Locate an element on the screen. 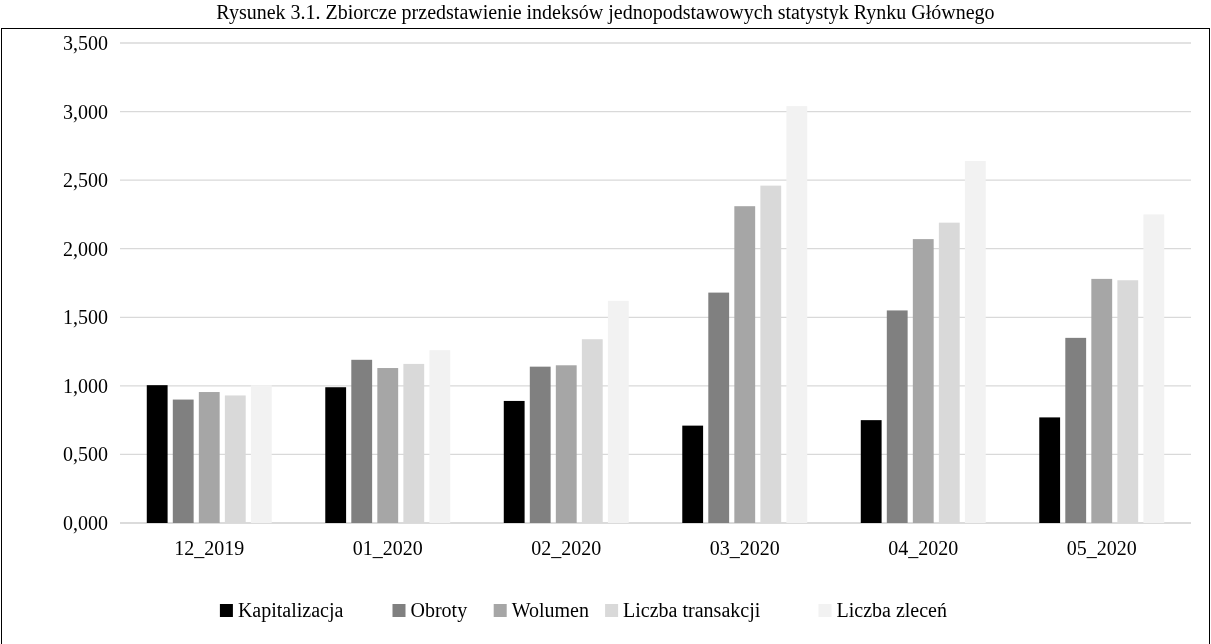 This screenshot has height=644, width=1211. x-tick-label: 02_2020 is located at coordinates (566, 548).